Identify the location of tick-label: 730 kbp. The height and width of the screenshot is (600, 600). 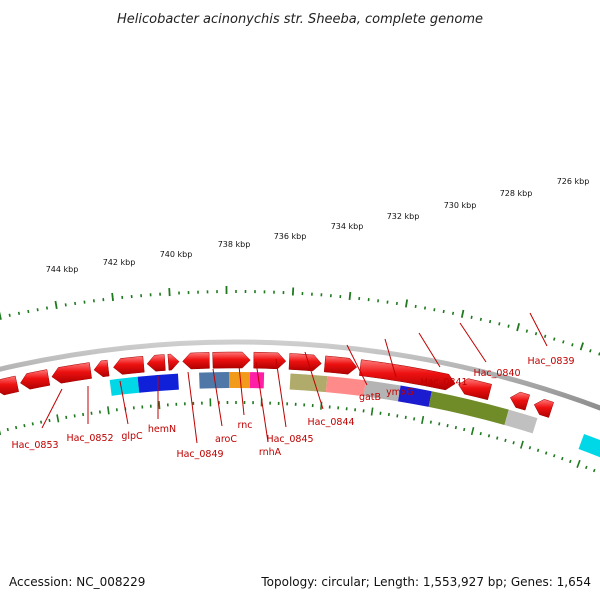
(460, 205).